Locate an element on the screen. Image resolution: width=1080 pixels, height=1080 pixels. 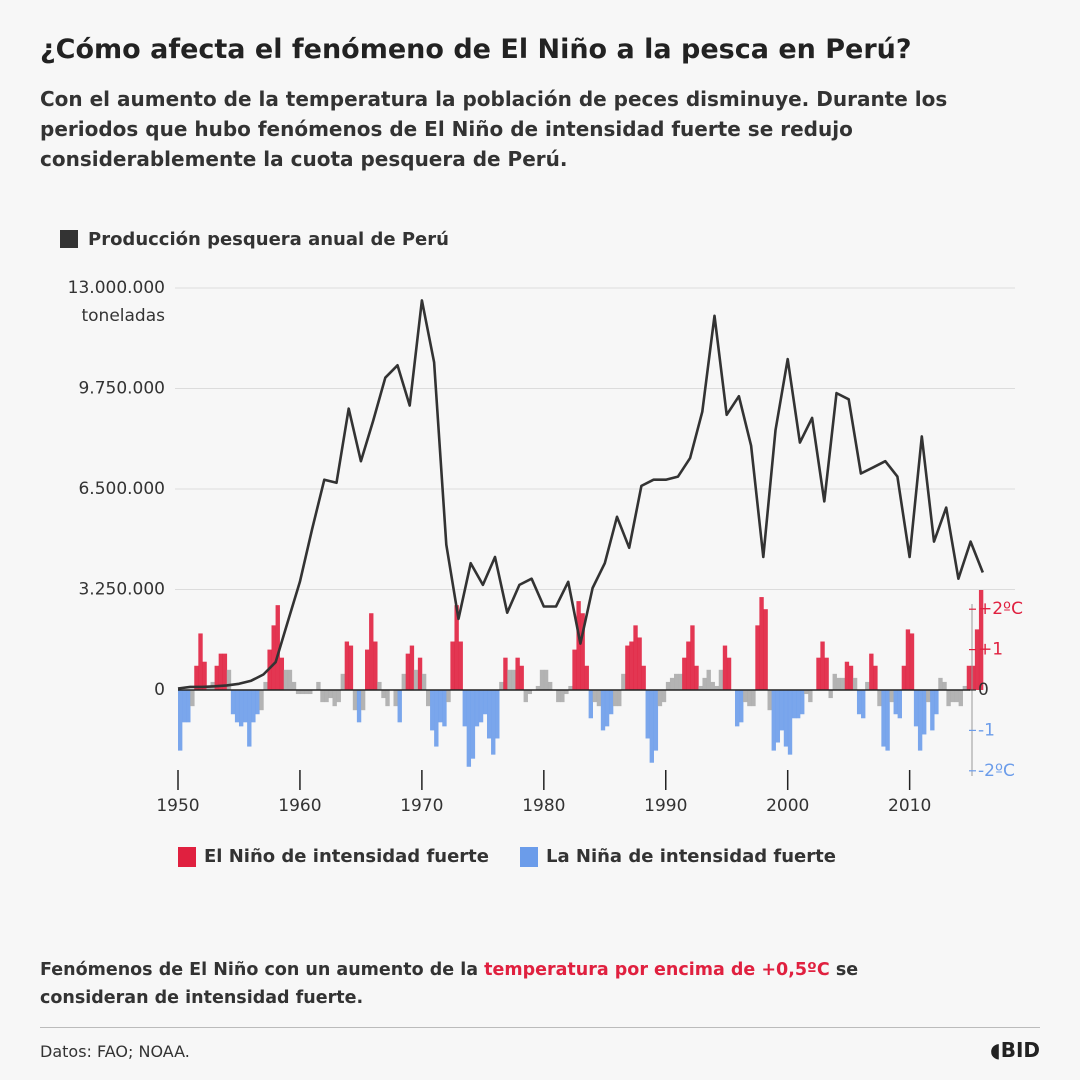
y-unit: toneladas is located at coordinates (123, 316).